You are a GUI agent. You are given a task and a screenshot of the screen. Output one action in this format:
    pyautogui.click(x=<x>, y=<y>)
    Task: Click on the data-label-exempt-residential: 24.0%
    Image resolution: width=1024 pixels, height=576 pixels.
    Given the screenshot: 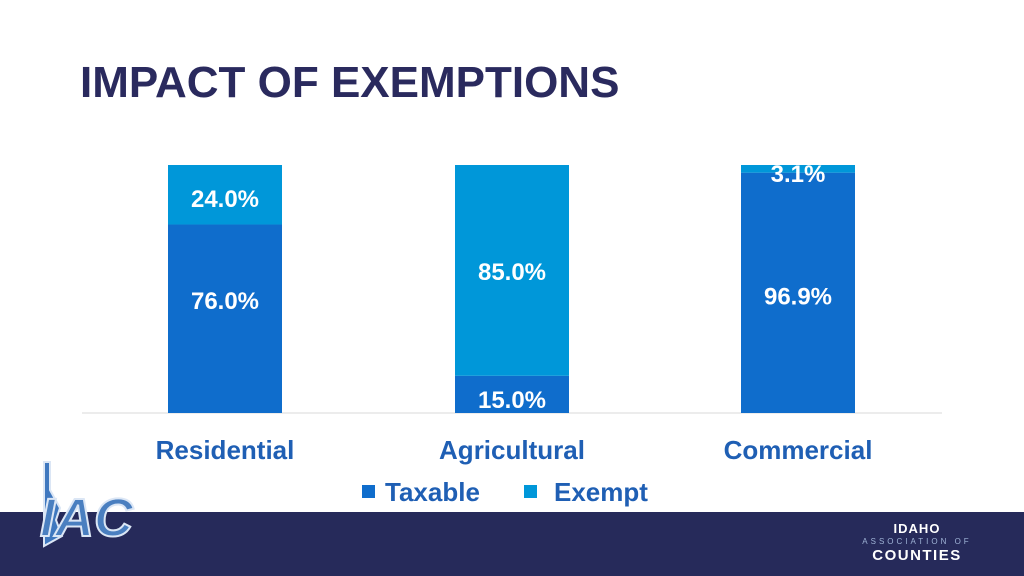 What is the action you would take?
    pyautogui.click(x=225, y=199)
    